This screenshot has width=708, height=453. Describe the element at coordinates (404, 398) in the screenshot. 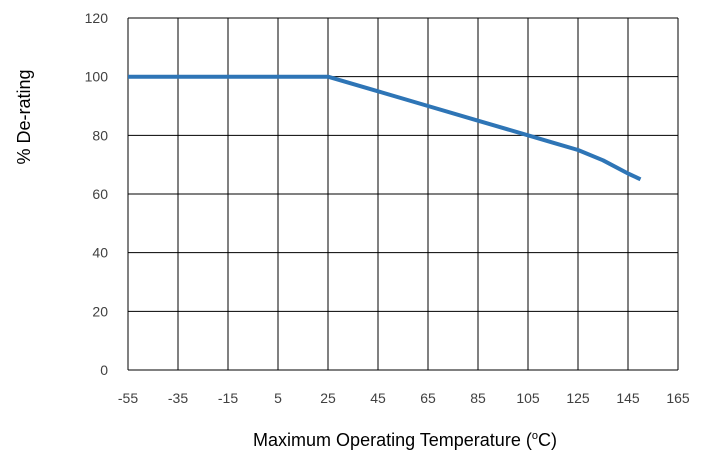

I see `x-axis-ticks: -55 -35 -15 5 25 45 65 85 105 125 145 165` at that location.